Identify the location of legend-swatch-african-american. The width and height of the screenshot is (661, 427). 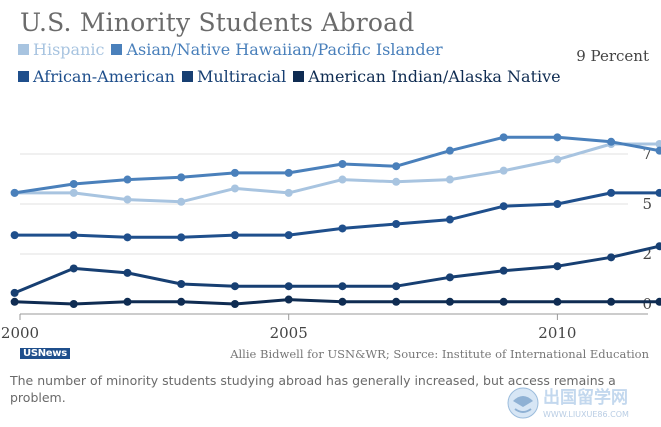
(23, 76).